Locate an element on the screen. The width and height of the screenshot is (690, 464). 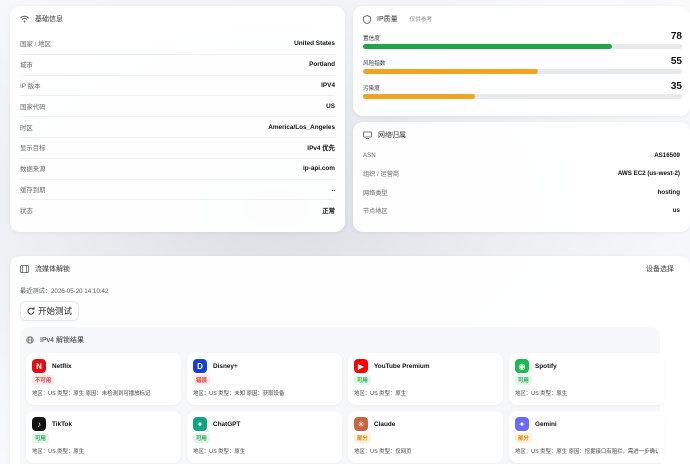
service-detail: 地区：US 类型：原生 原因：未检测到可播放标记 is located at coordinates (91, 394).